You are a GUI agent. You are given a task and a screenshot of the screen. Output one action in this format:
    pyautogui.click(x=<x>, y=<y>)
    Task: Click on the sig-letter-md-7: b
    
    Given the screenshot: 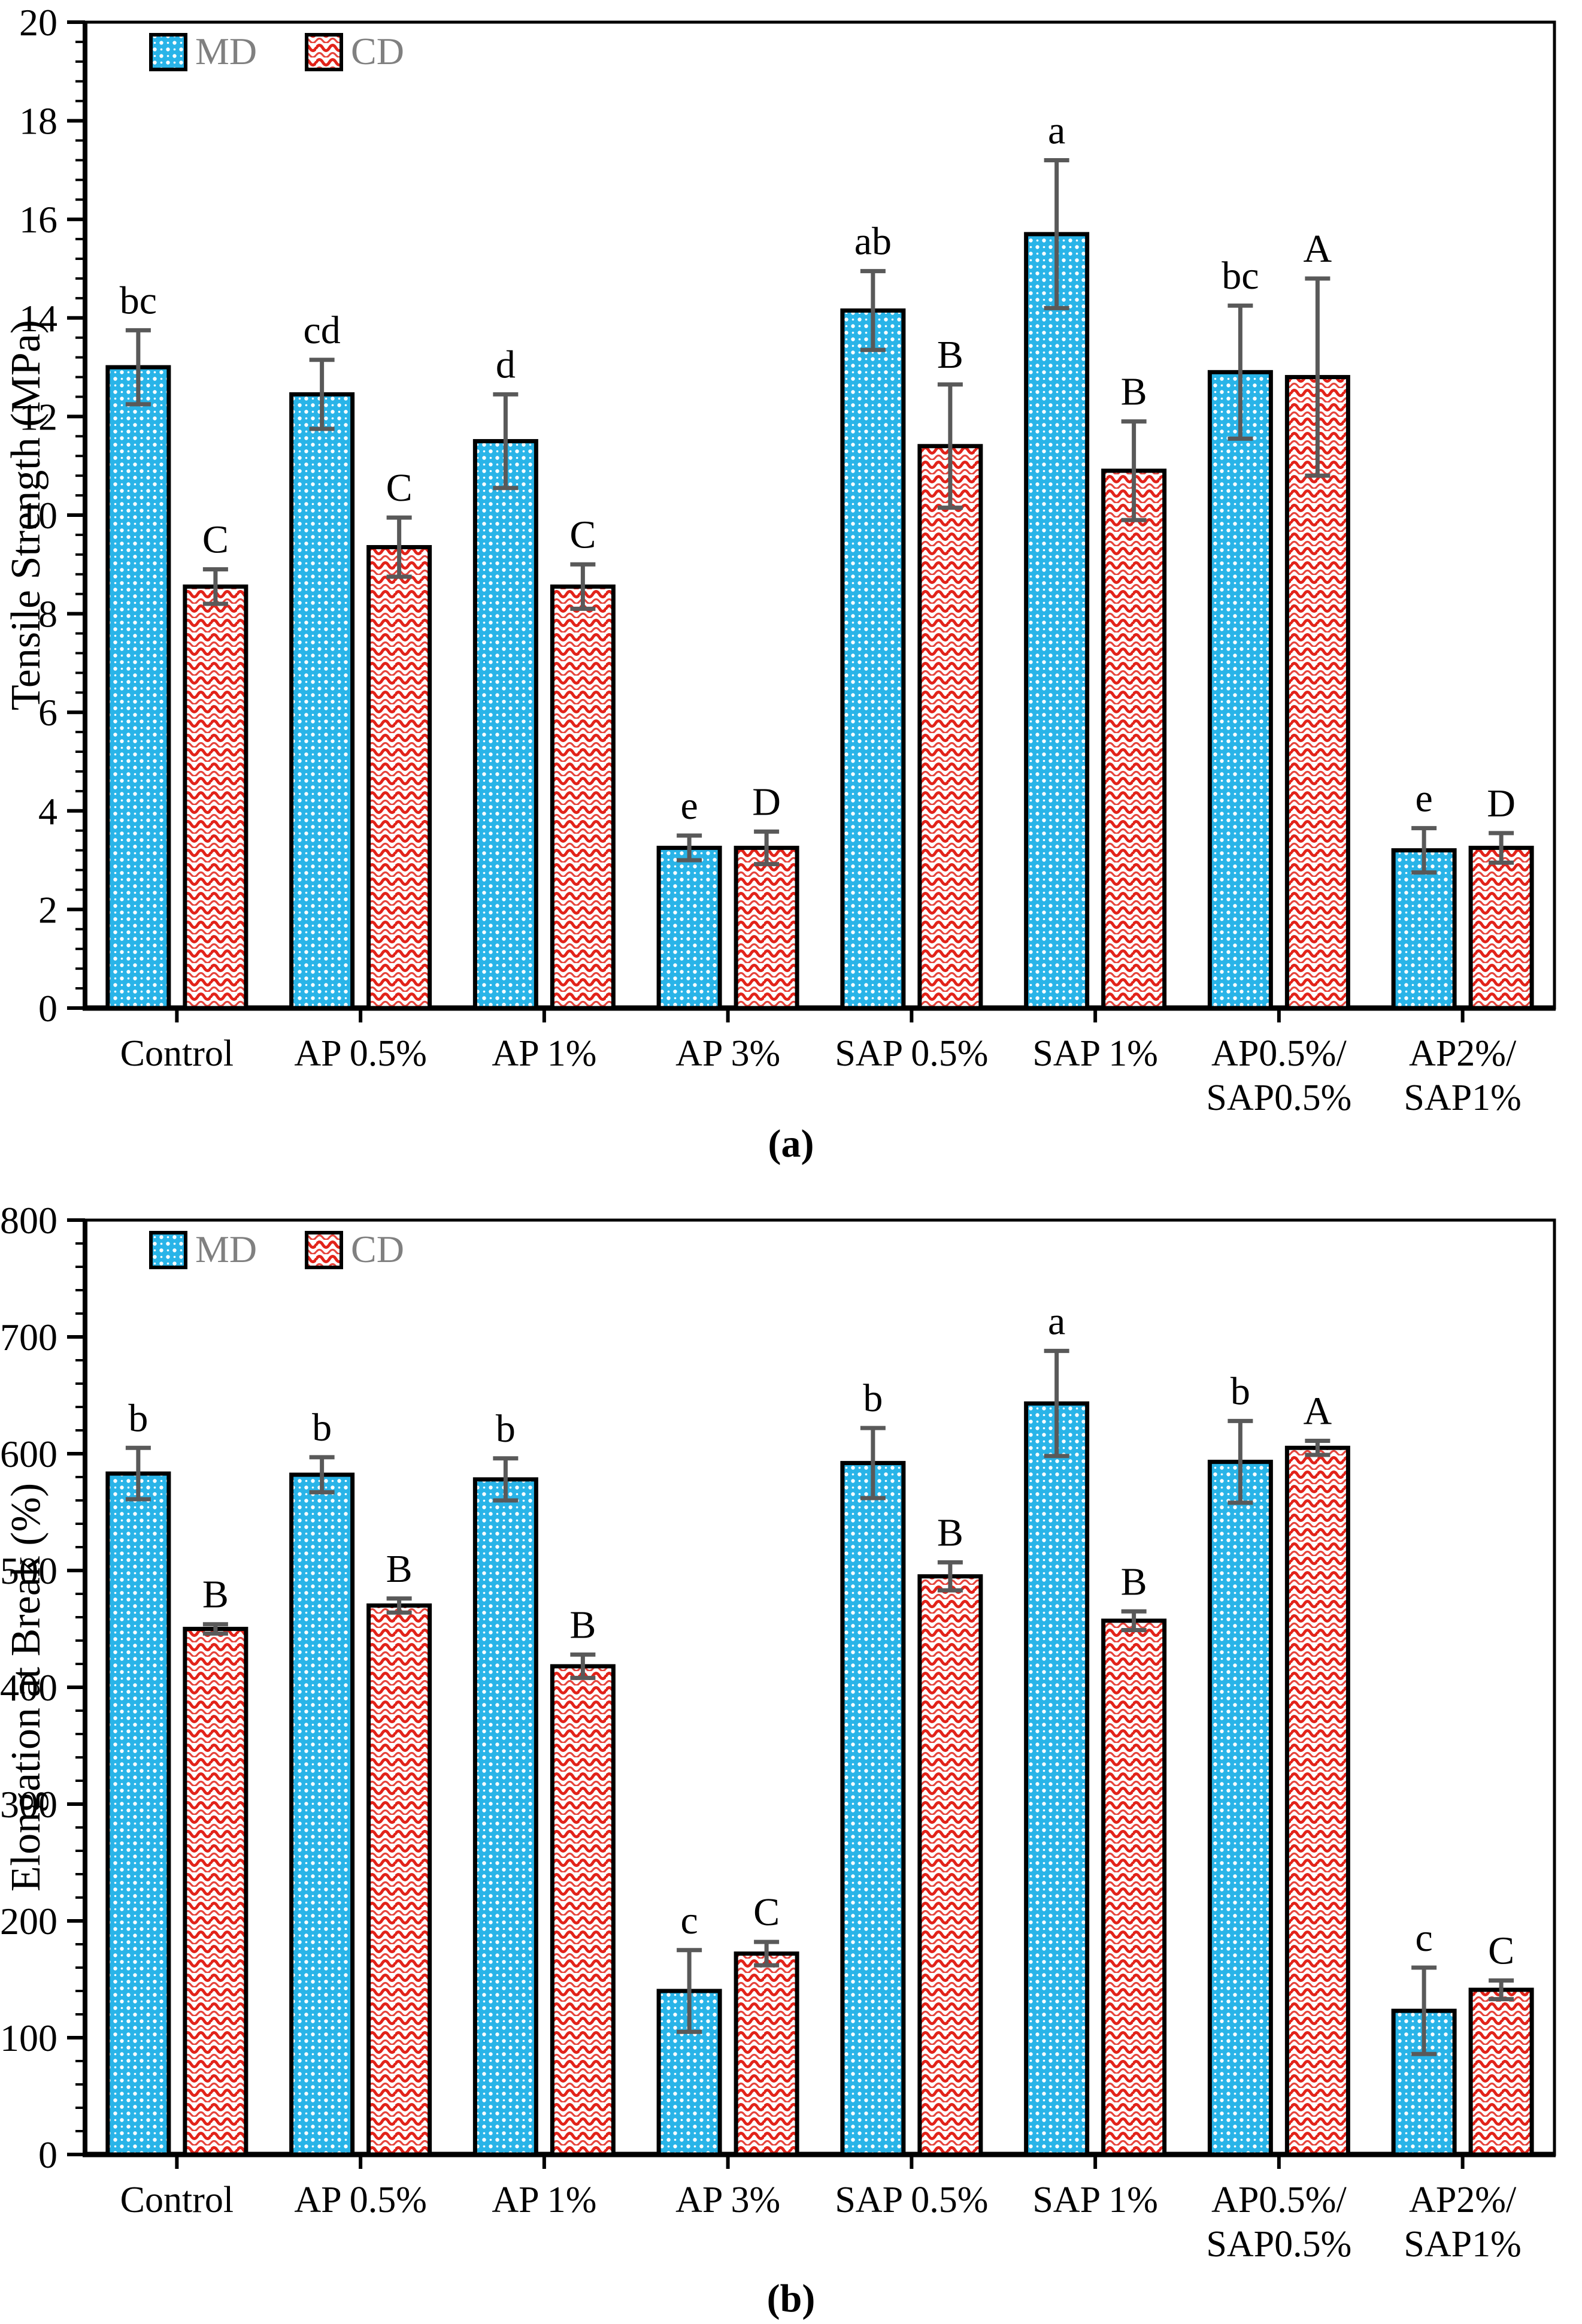 What is the action you would take?
    pyautogui.click(x=1241, y=1391)
    